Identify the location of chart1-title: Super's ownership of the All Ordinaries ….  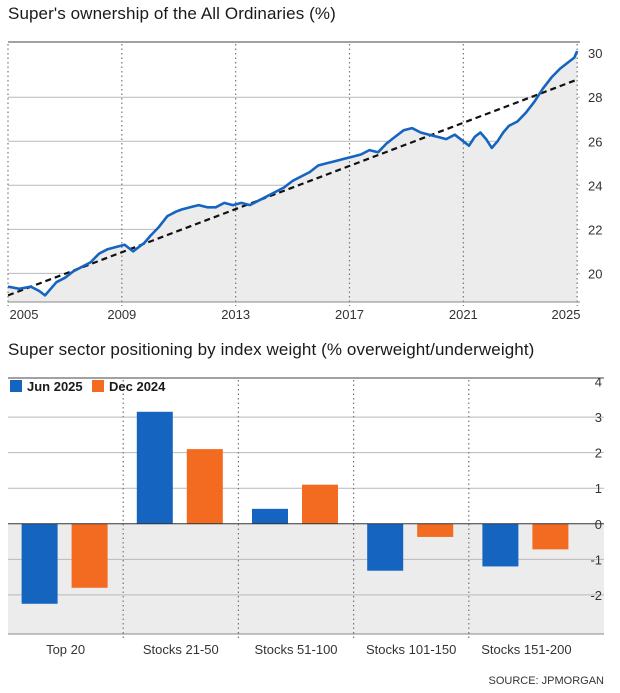
(172, 13).